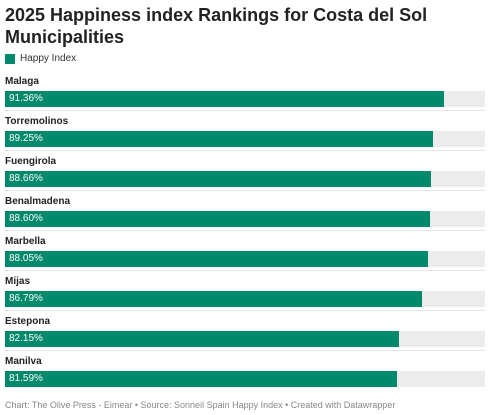 The image size is (490, 415). What do you see at coordinates (22, 81) in the screenshot?
I see `category-label: Malaga` at bounding box center [22, 81].